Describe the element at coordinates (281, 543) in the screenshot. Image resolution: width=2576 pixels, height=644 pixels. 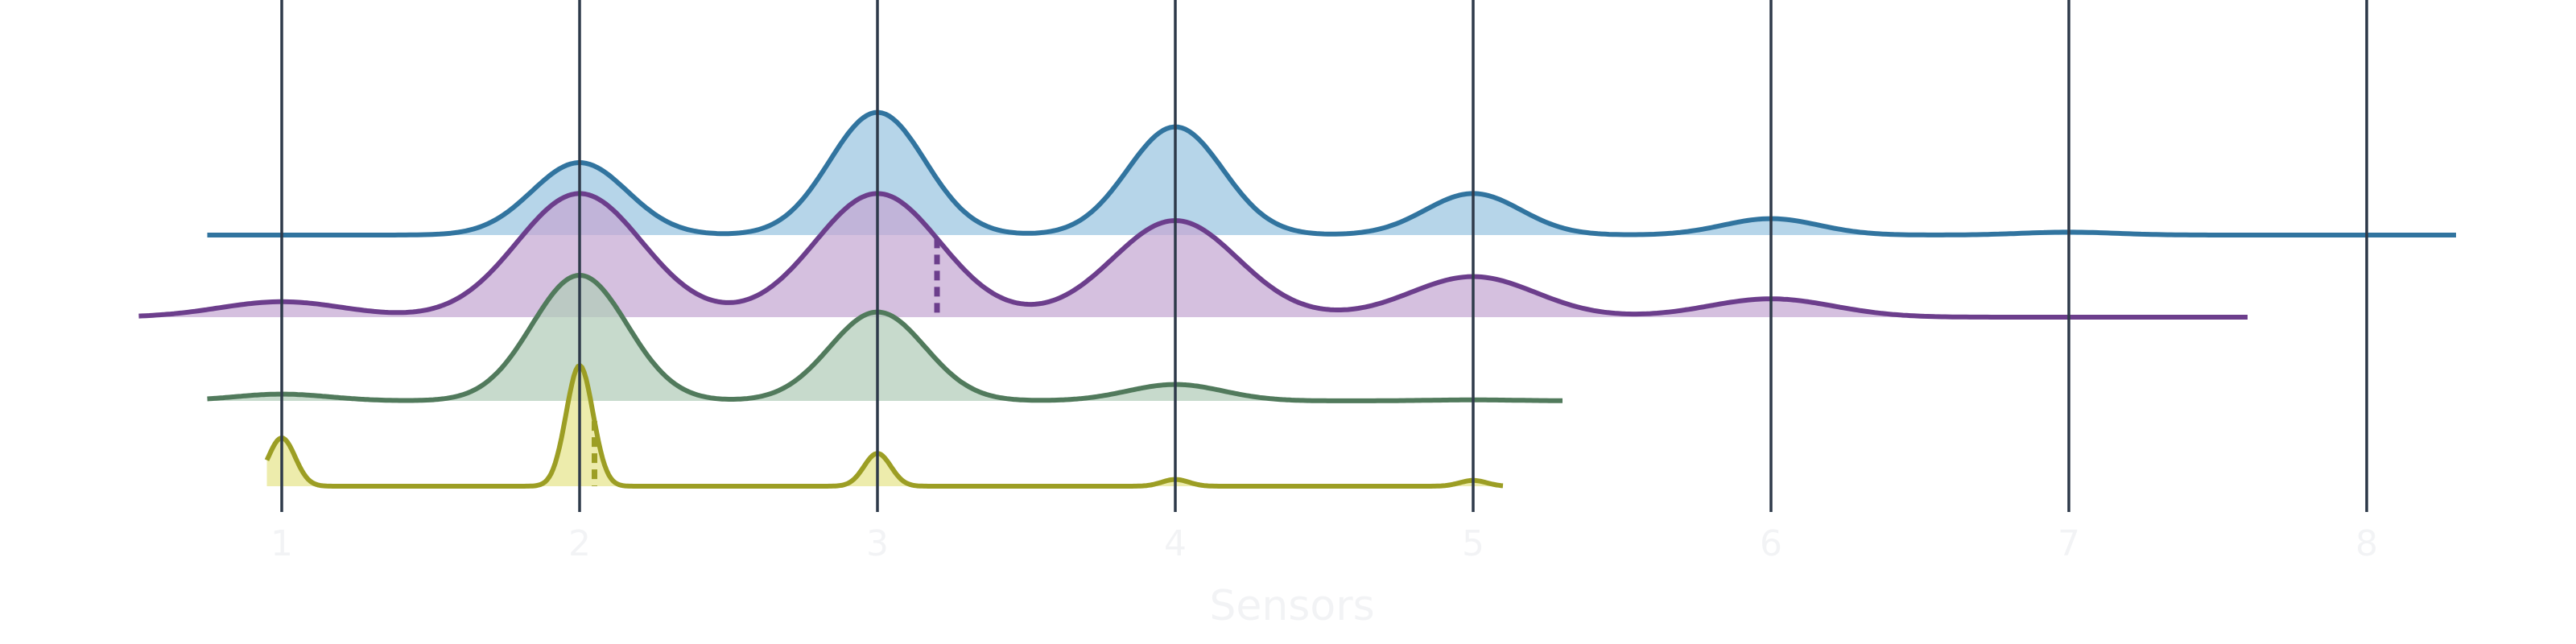
I see `x-tick-label-1: 1` at that location.